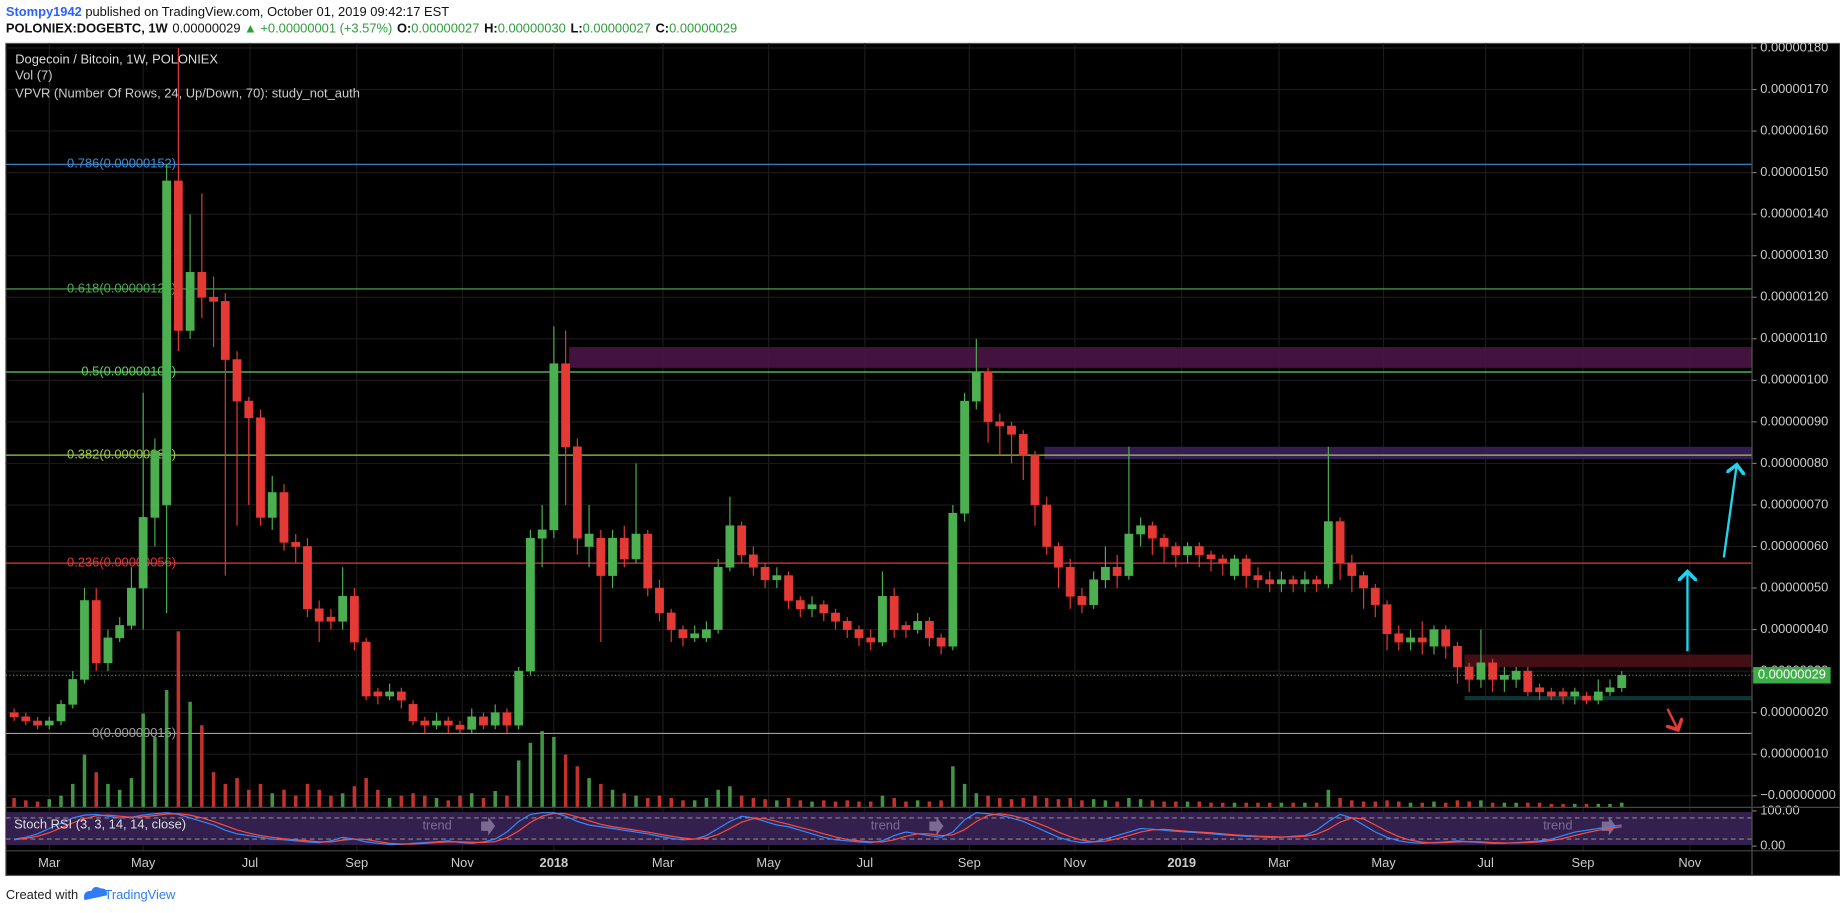 The height and width of the screenshot is (913, 1840). I want to click on fib-label: 0.618(0.00000122), so click(121, 287).